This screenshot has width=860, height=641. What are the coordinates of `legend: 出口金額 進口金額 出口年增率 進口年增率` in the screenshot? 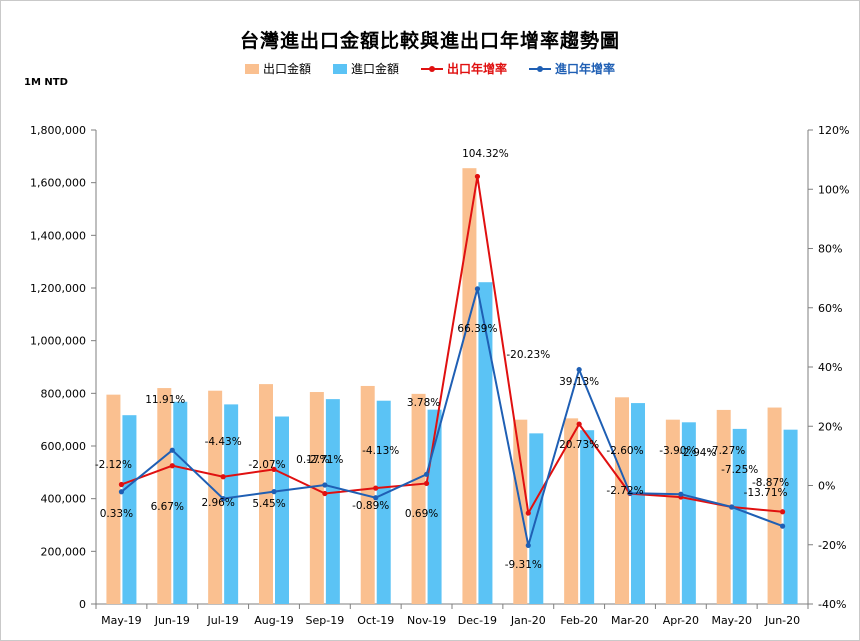 It's located at (430, 68).